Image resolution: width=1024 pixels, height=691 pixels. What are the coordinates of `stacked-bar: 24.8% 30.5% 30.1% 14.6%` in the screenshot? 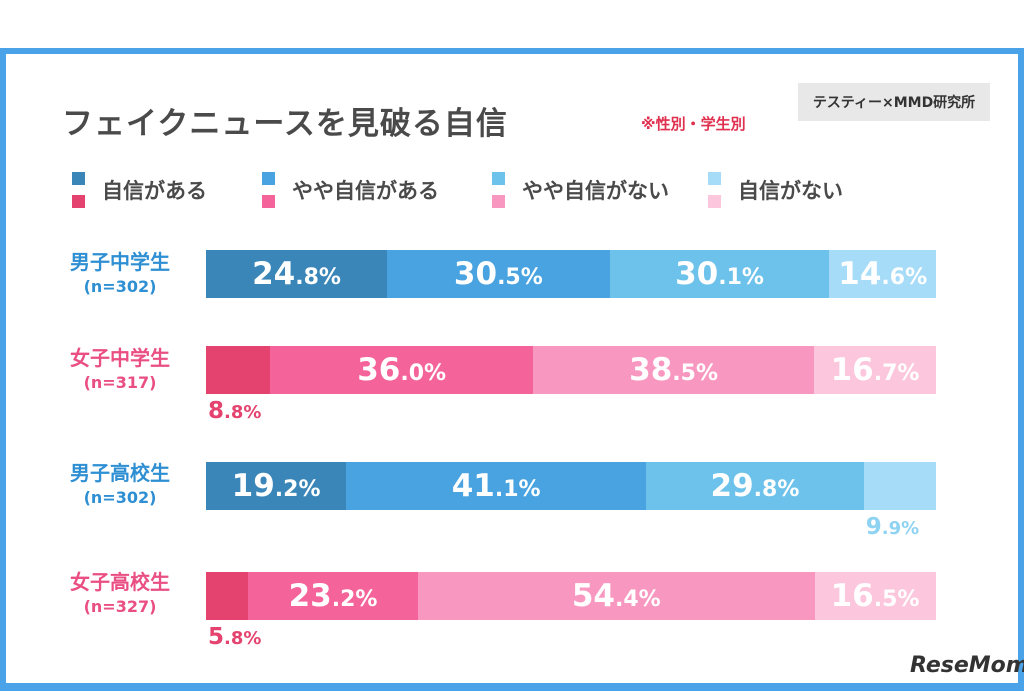 It's located at (571, 274).